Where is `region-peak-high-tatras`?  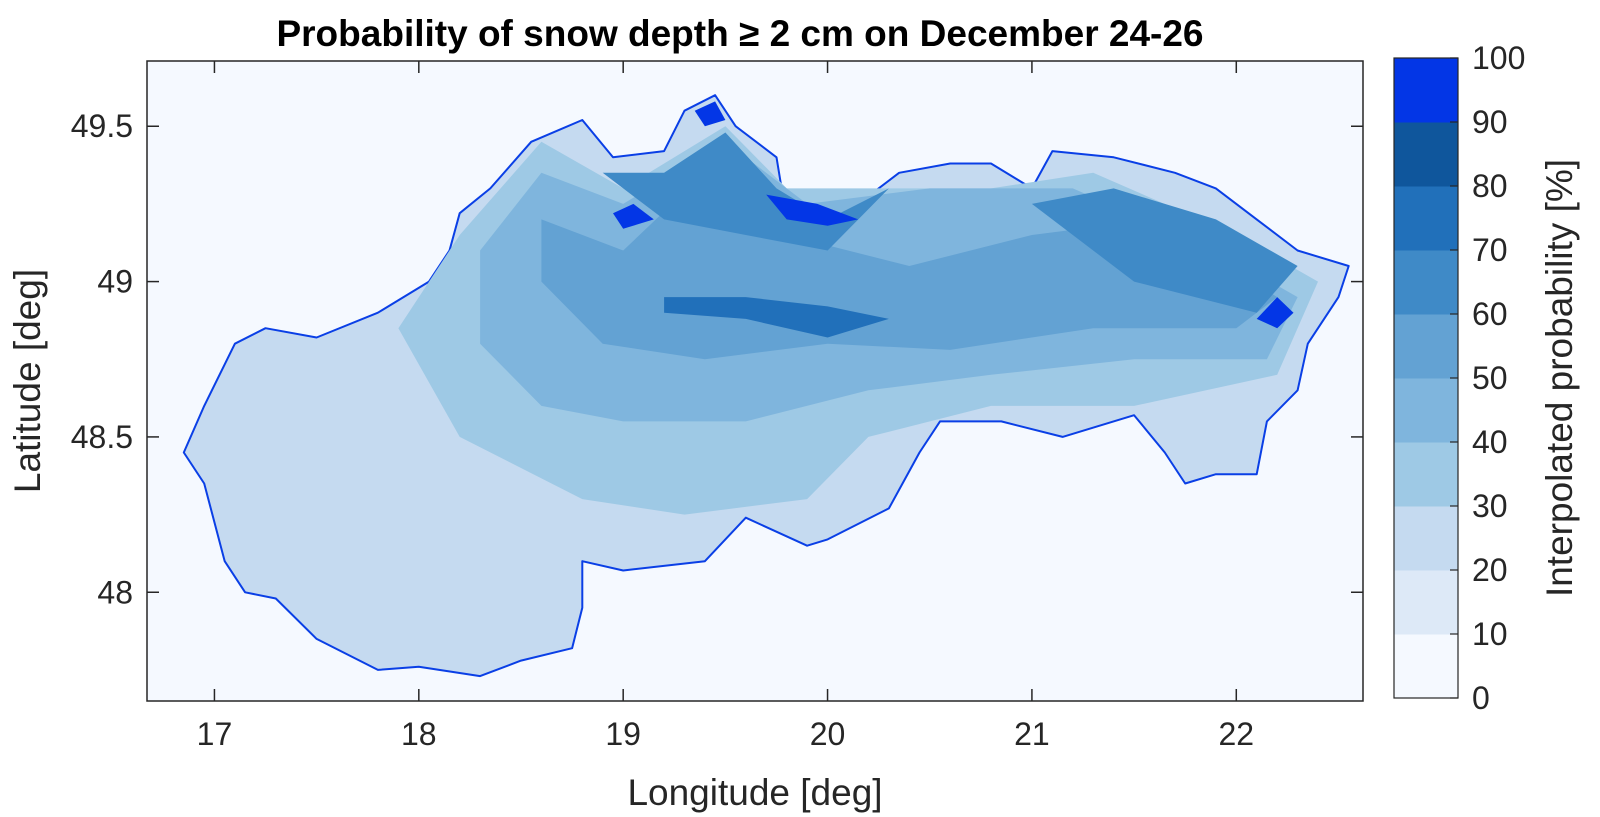
region-peak-high-tatras is located at coordinates (812, 210).